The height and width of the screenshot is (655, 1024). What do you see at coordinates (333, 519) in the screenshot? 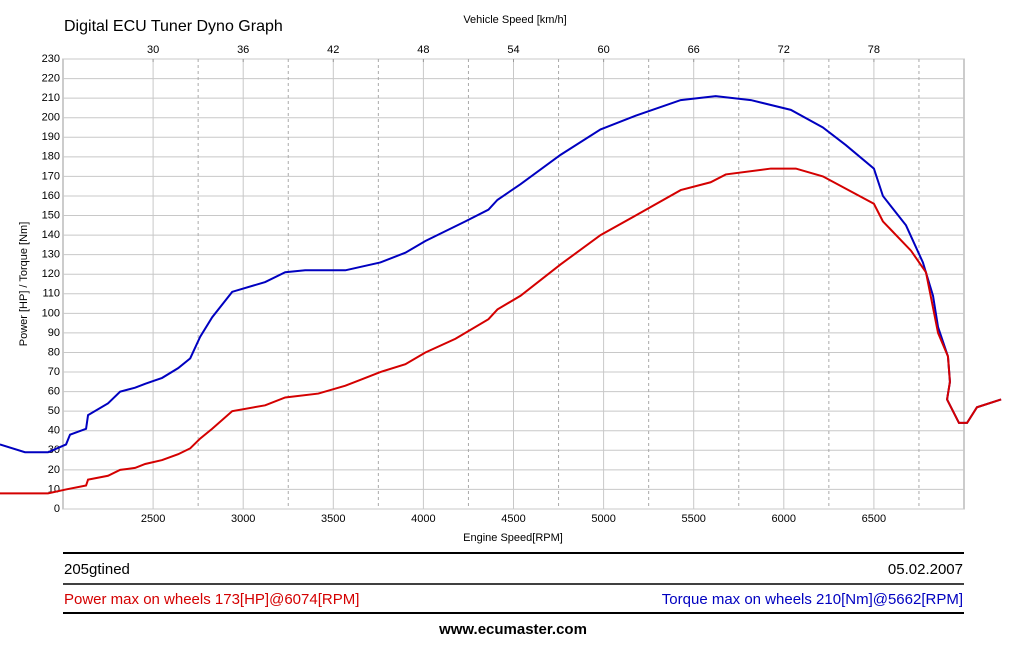
I see `x-tick-label: 3500` at bounding box center [333, 519].